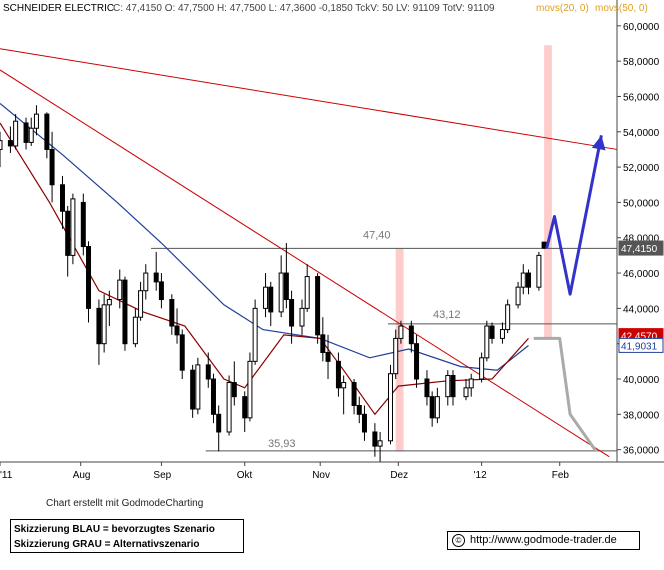  Describe the element at coordinates (641, 168) in the screenshot. I see `y-tick-label-8: 52,0000` at that location.